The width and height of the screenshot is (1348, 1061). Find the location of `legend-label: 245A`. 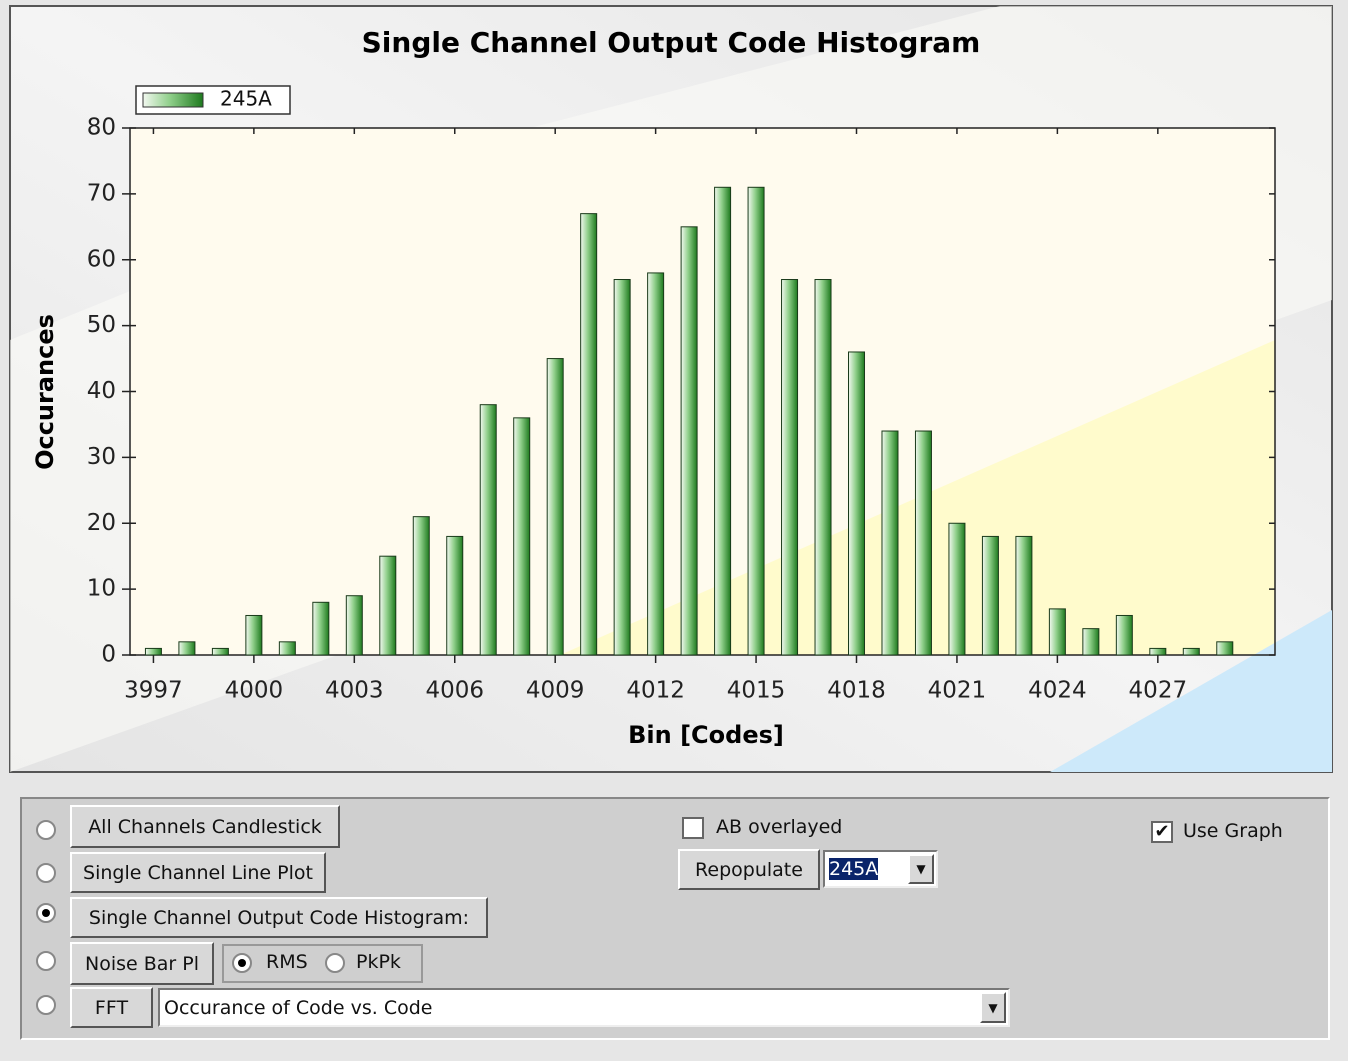

legend-label: 245A is located at coordinates (246, 99).